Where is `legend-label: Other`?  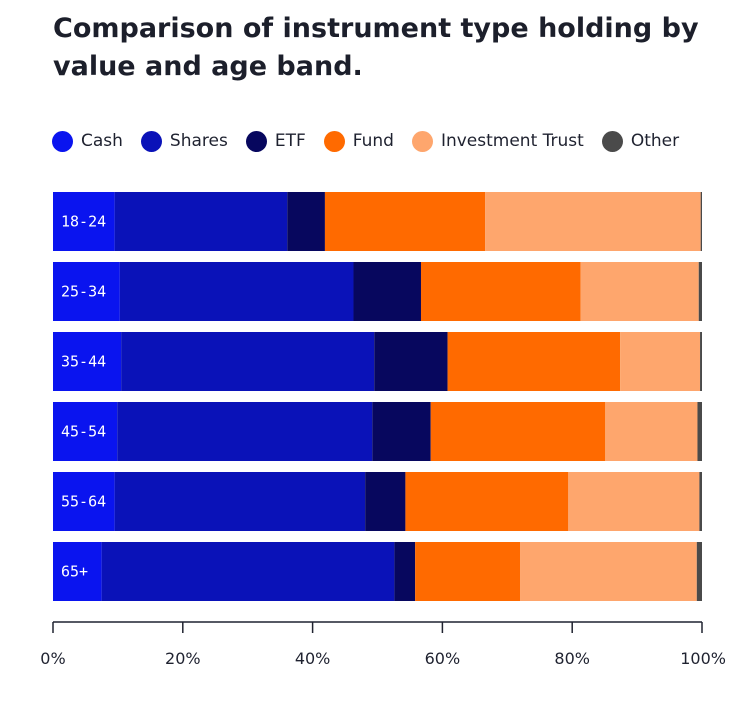
legend-label: Other is located at coordinates (655, 141).